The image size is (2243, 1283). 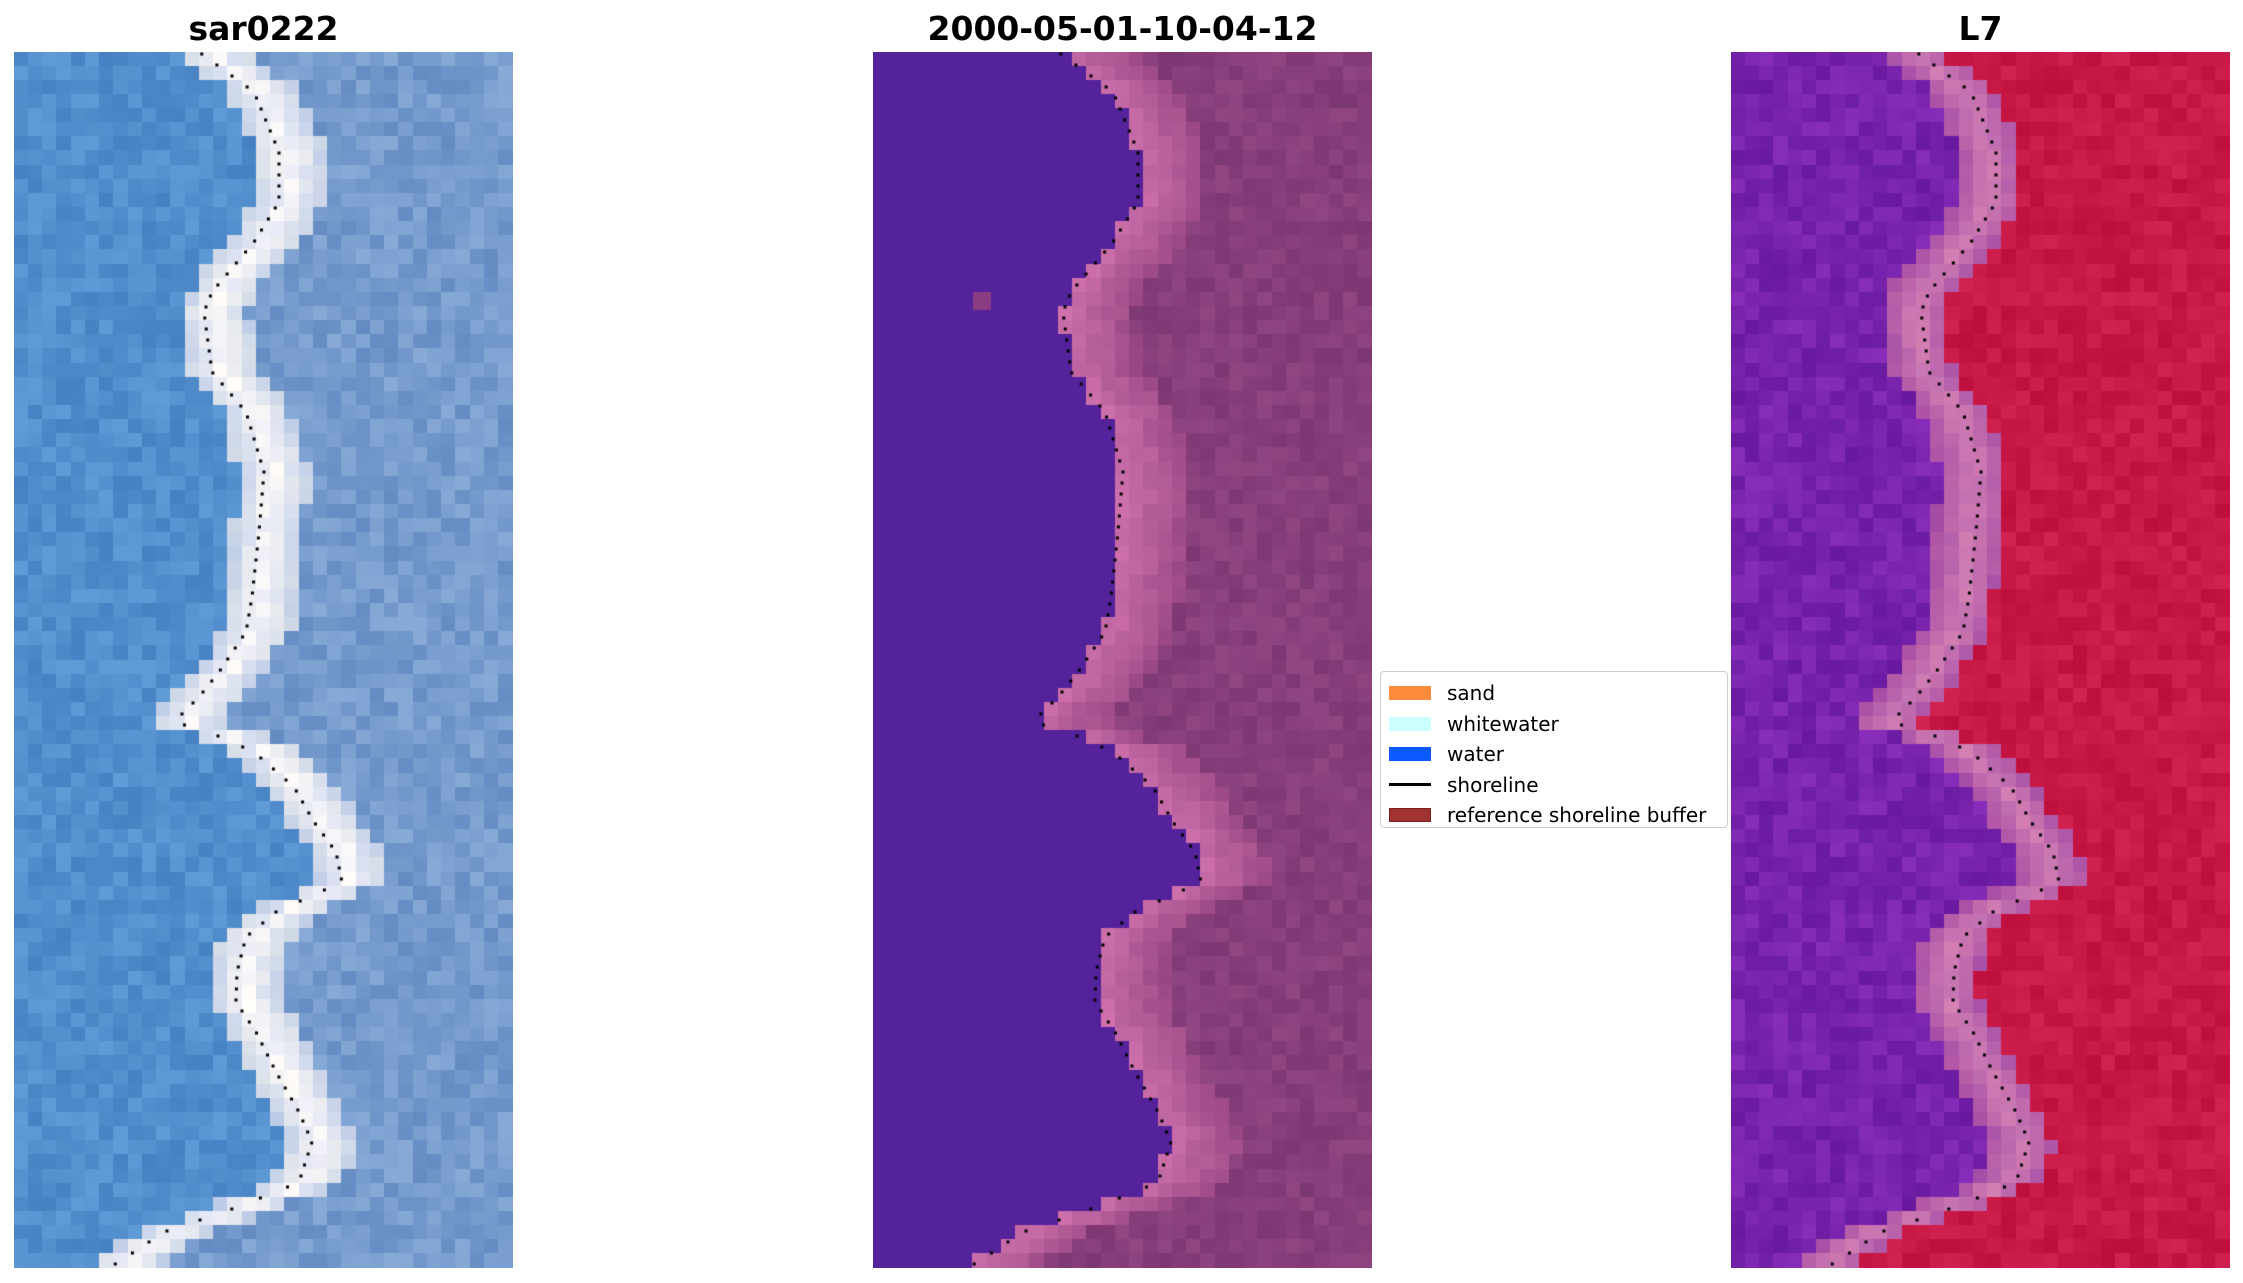 What do you see at coordinates (263, 28) in the screenshot?
I see `panel-1-title: sar0222` at bounding box center [263, 28].